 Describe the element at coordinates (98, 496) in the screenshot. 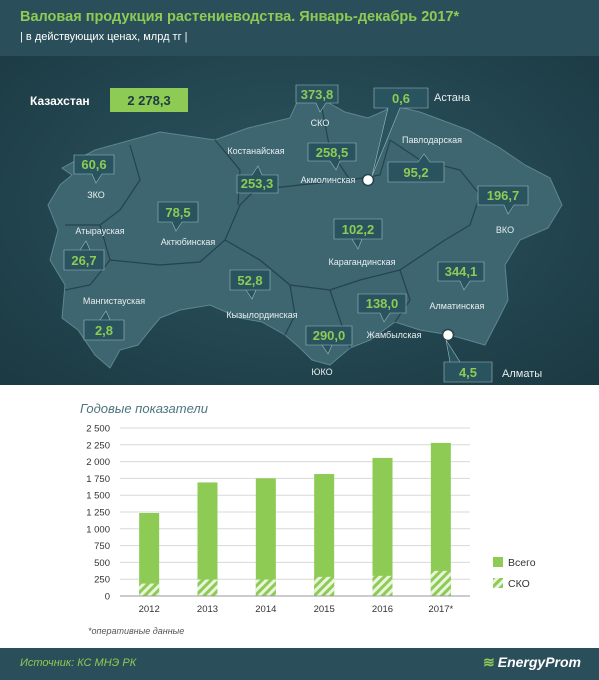

I see `y-tick-label: 1 500` at that location.